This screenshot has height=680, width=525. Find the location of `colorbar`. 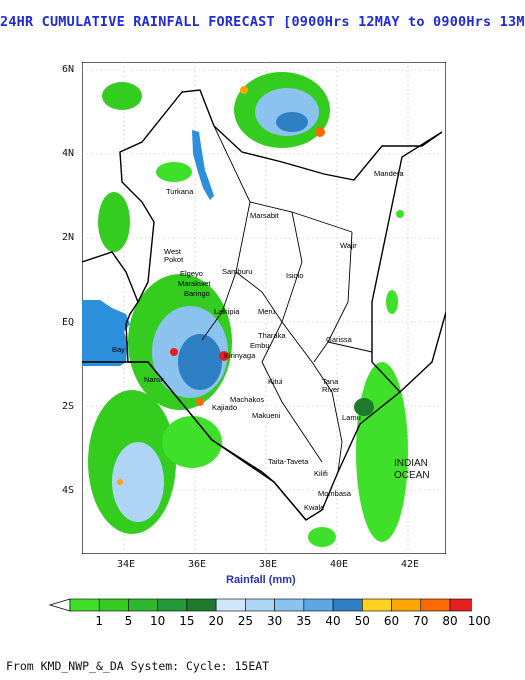

colorbar is located at coordinates (260, 605).